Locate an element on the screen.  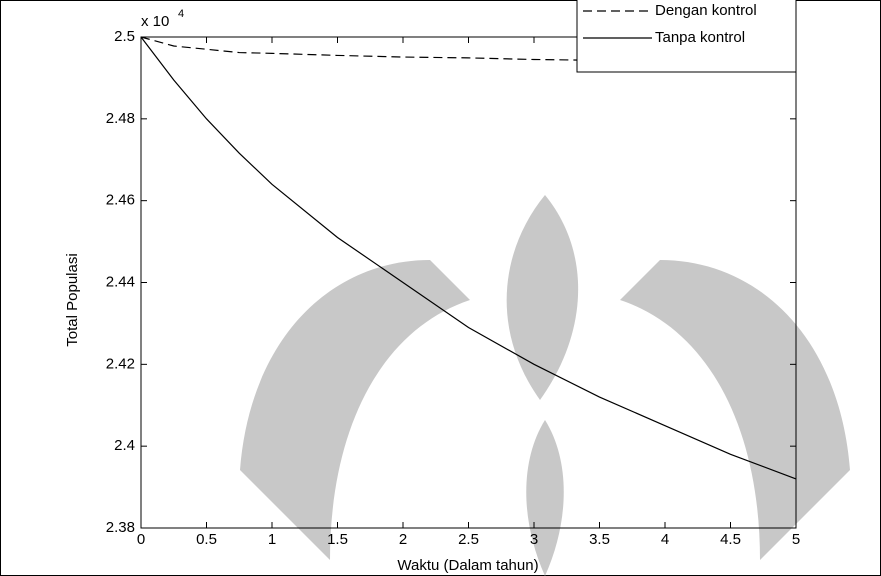
x-tick-label: 0 is located at coordinates (141, 539).